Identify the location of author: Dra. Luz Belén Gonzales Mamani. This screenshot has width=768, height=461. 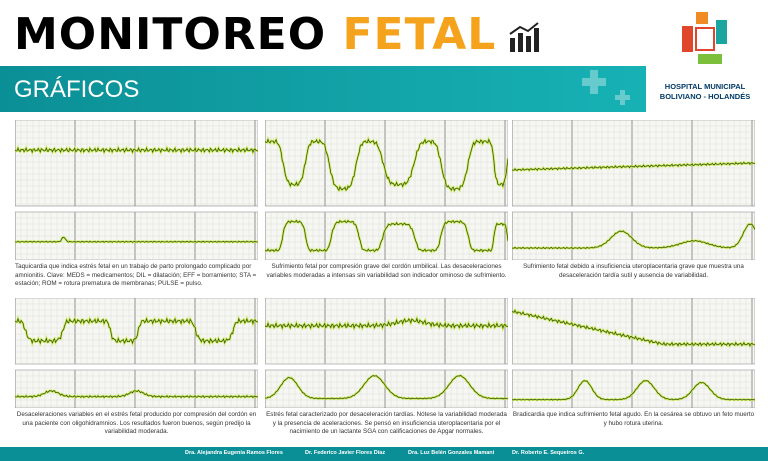
(451, 453).